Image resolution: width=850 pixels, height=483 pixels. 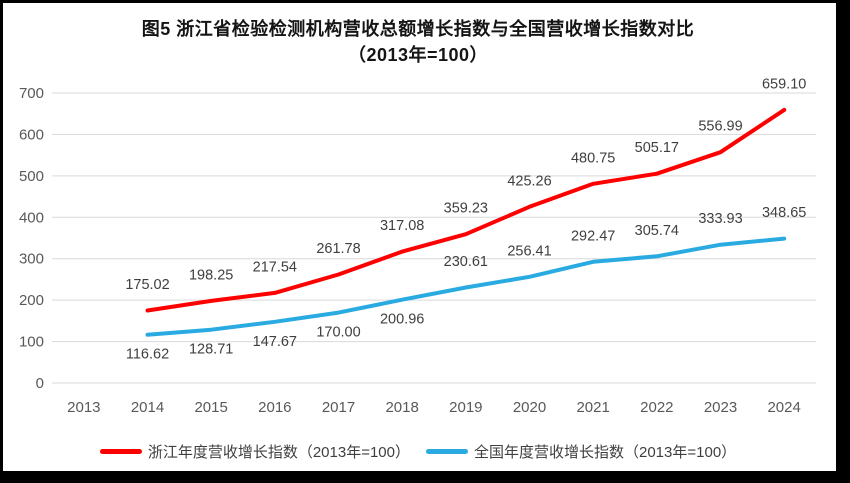 What do you see at coordinates (274, 407) in the screenshot?
I see `x-axis-tick-label: 2016` at bounding box center [274, 407].